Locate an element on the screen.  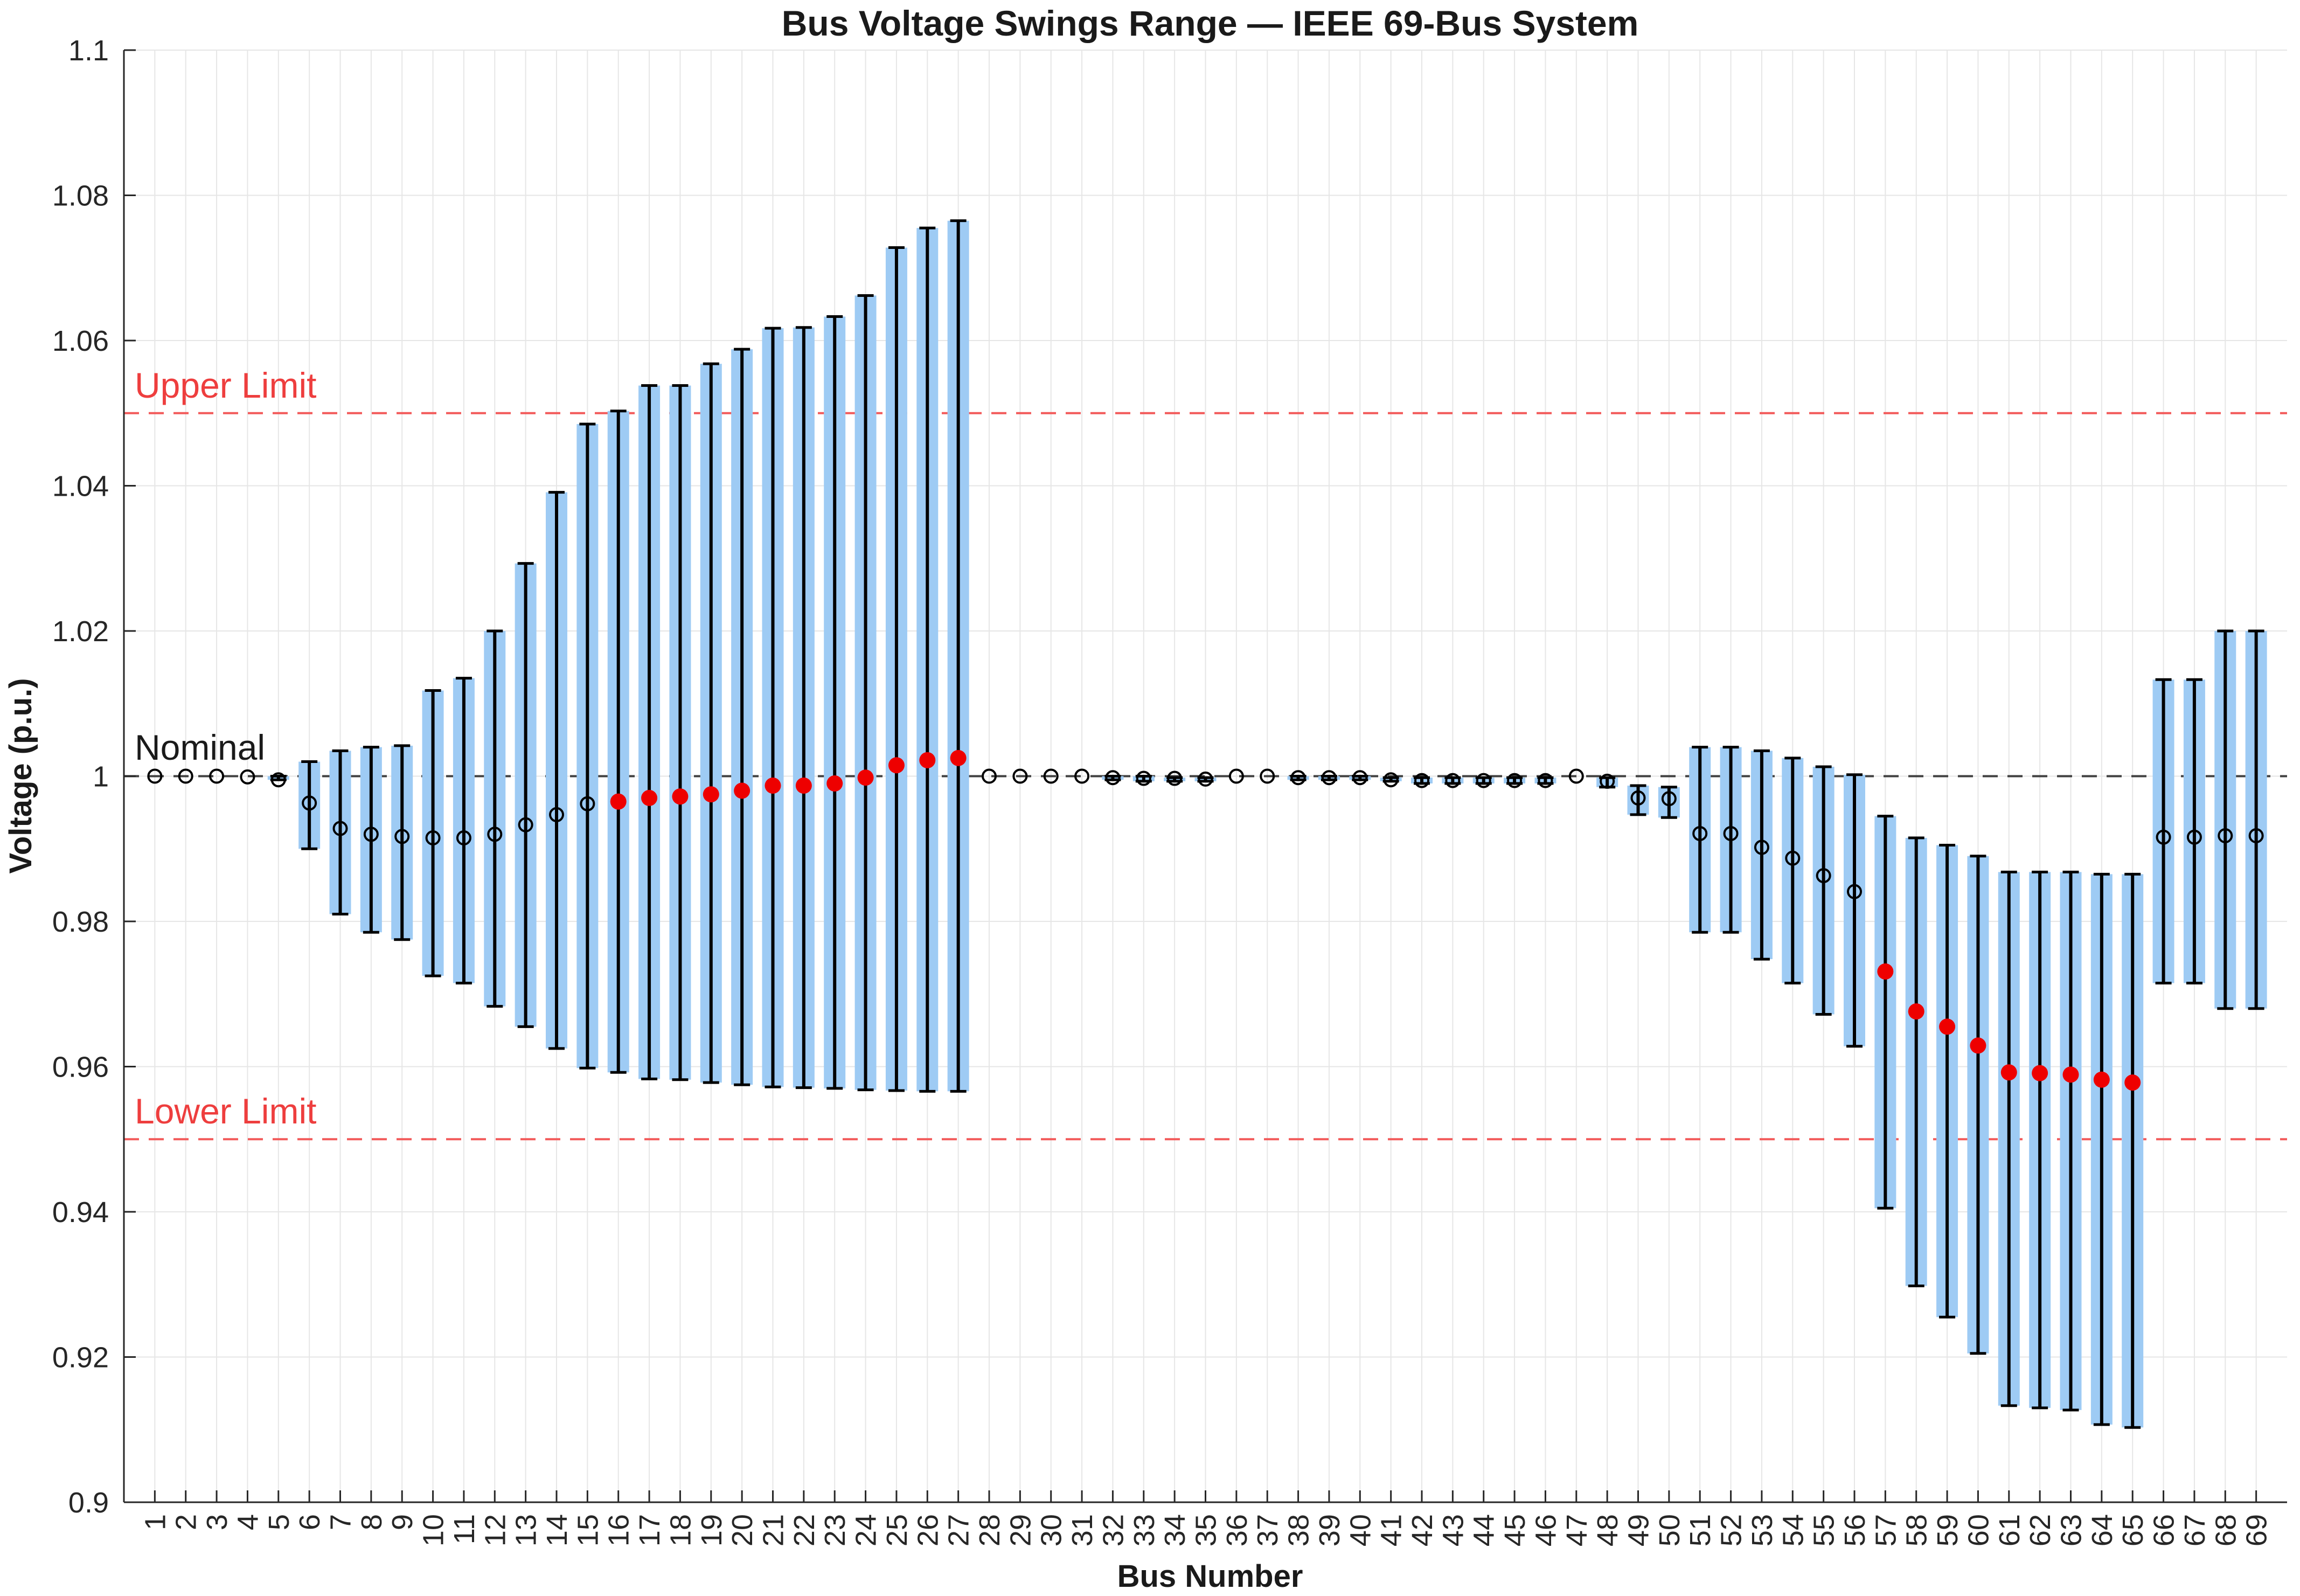
x-tick-label: 64 is located at coordinates (2102, 1530).